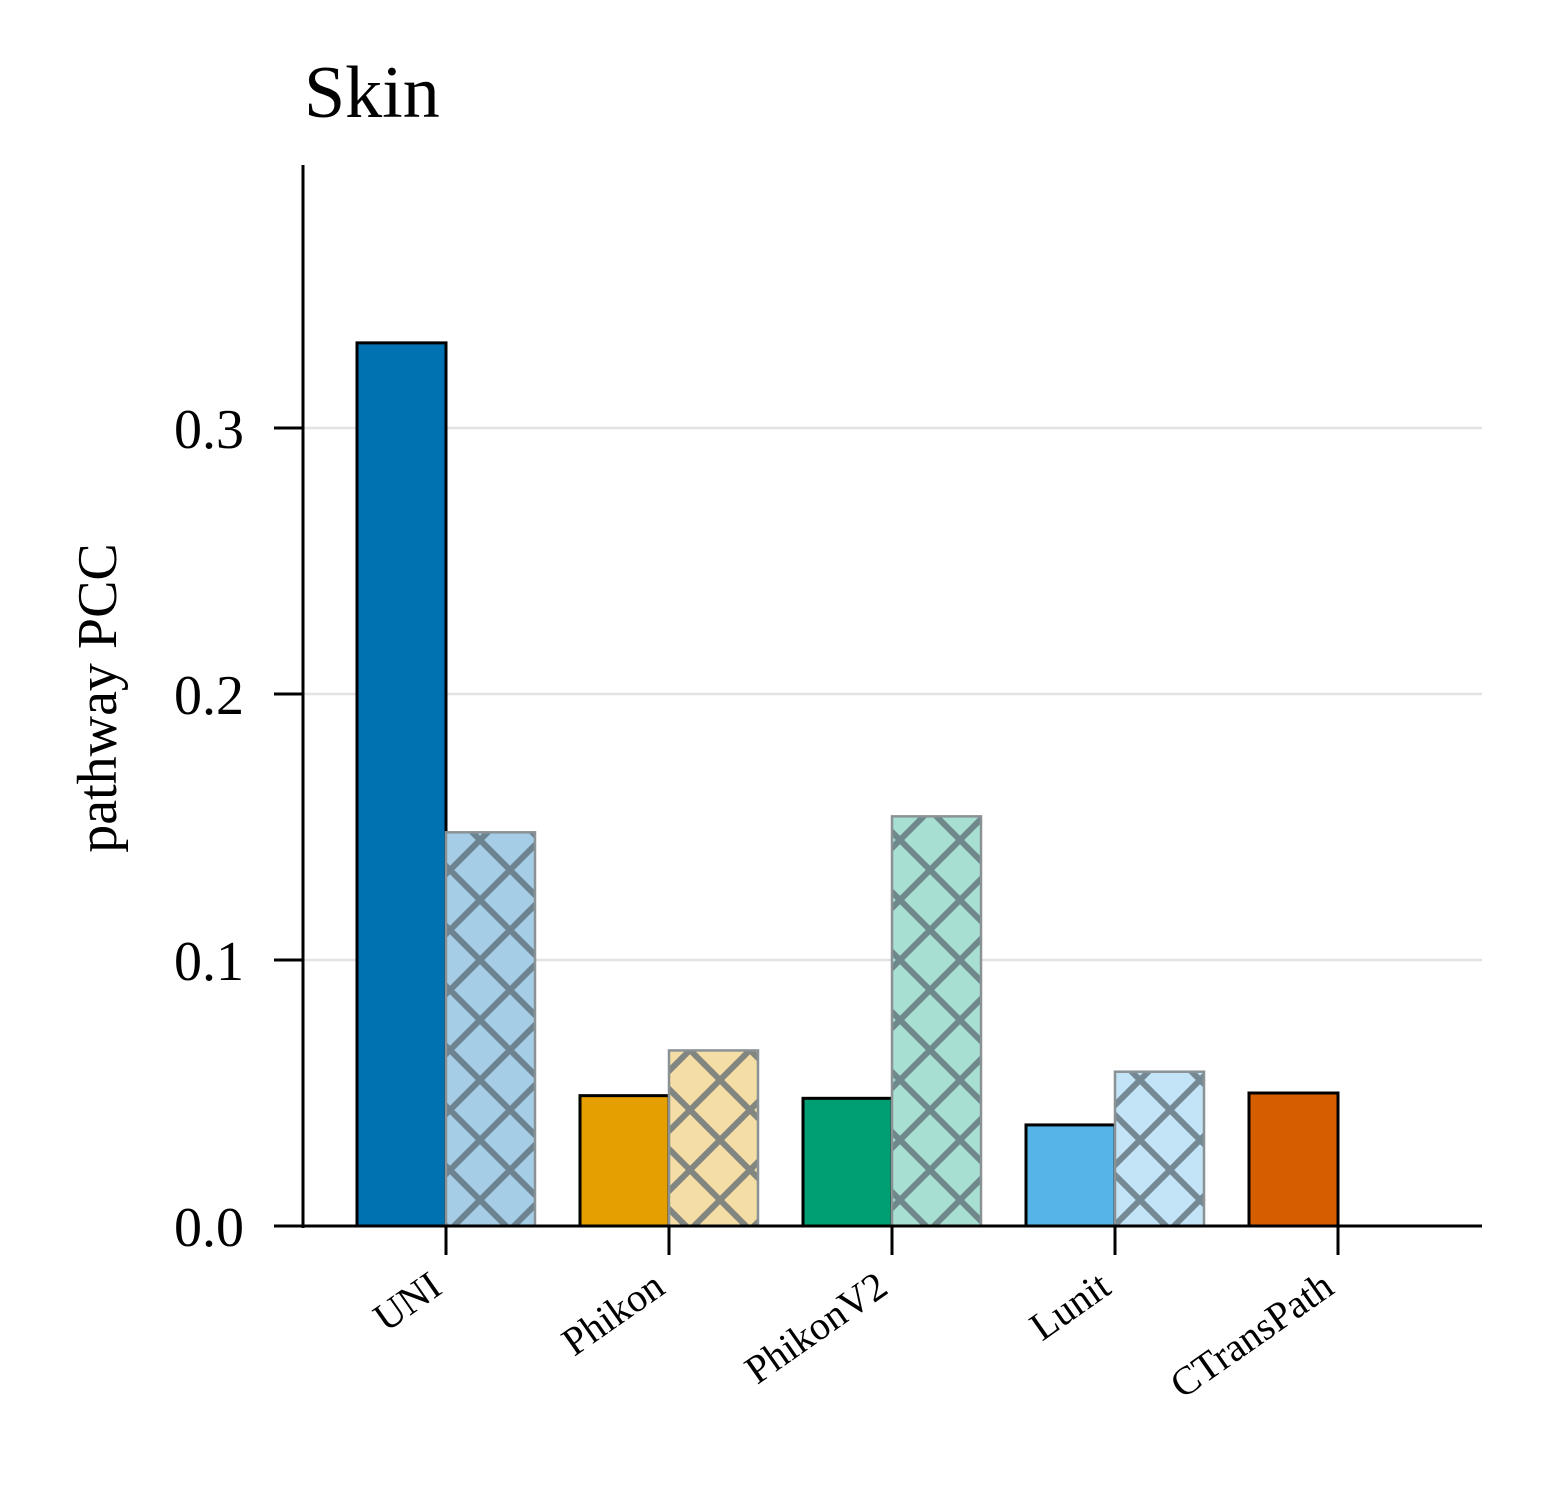 The height and width of the screenshot is (1512, 1542). What do you see at coordinates (1069, 1306) in the screenshot?
I see `x-tick-label-lunit: Lunit` at bounding box center [1069, 1306].